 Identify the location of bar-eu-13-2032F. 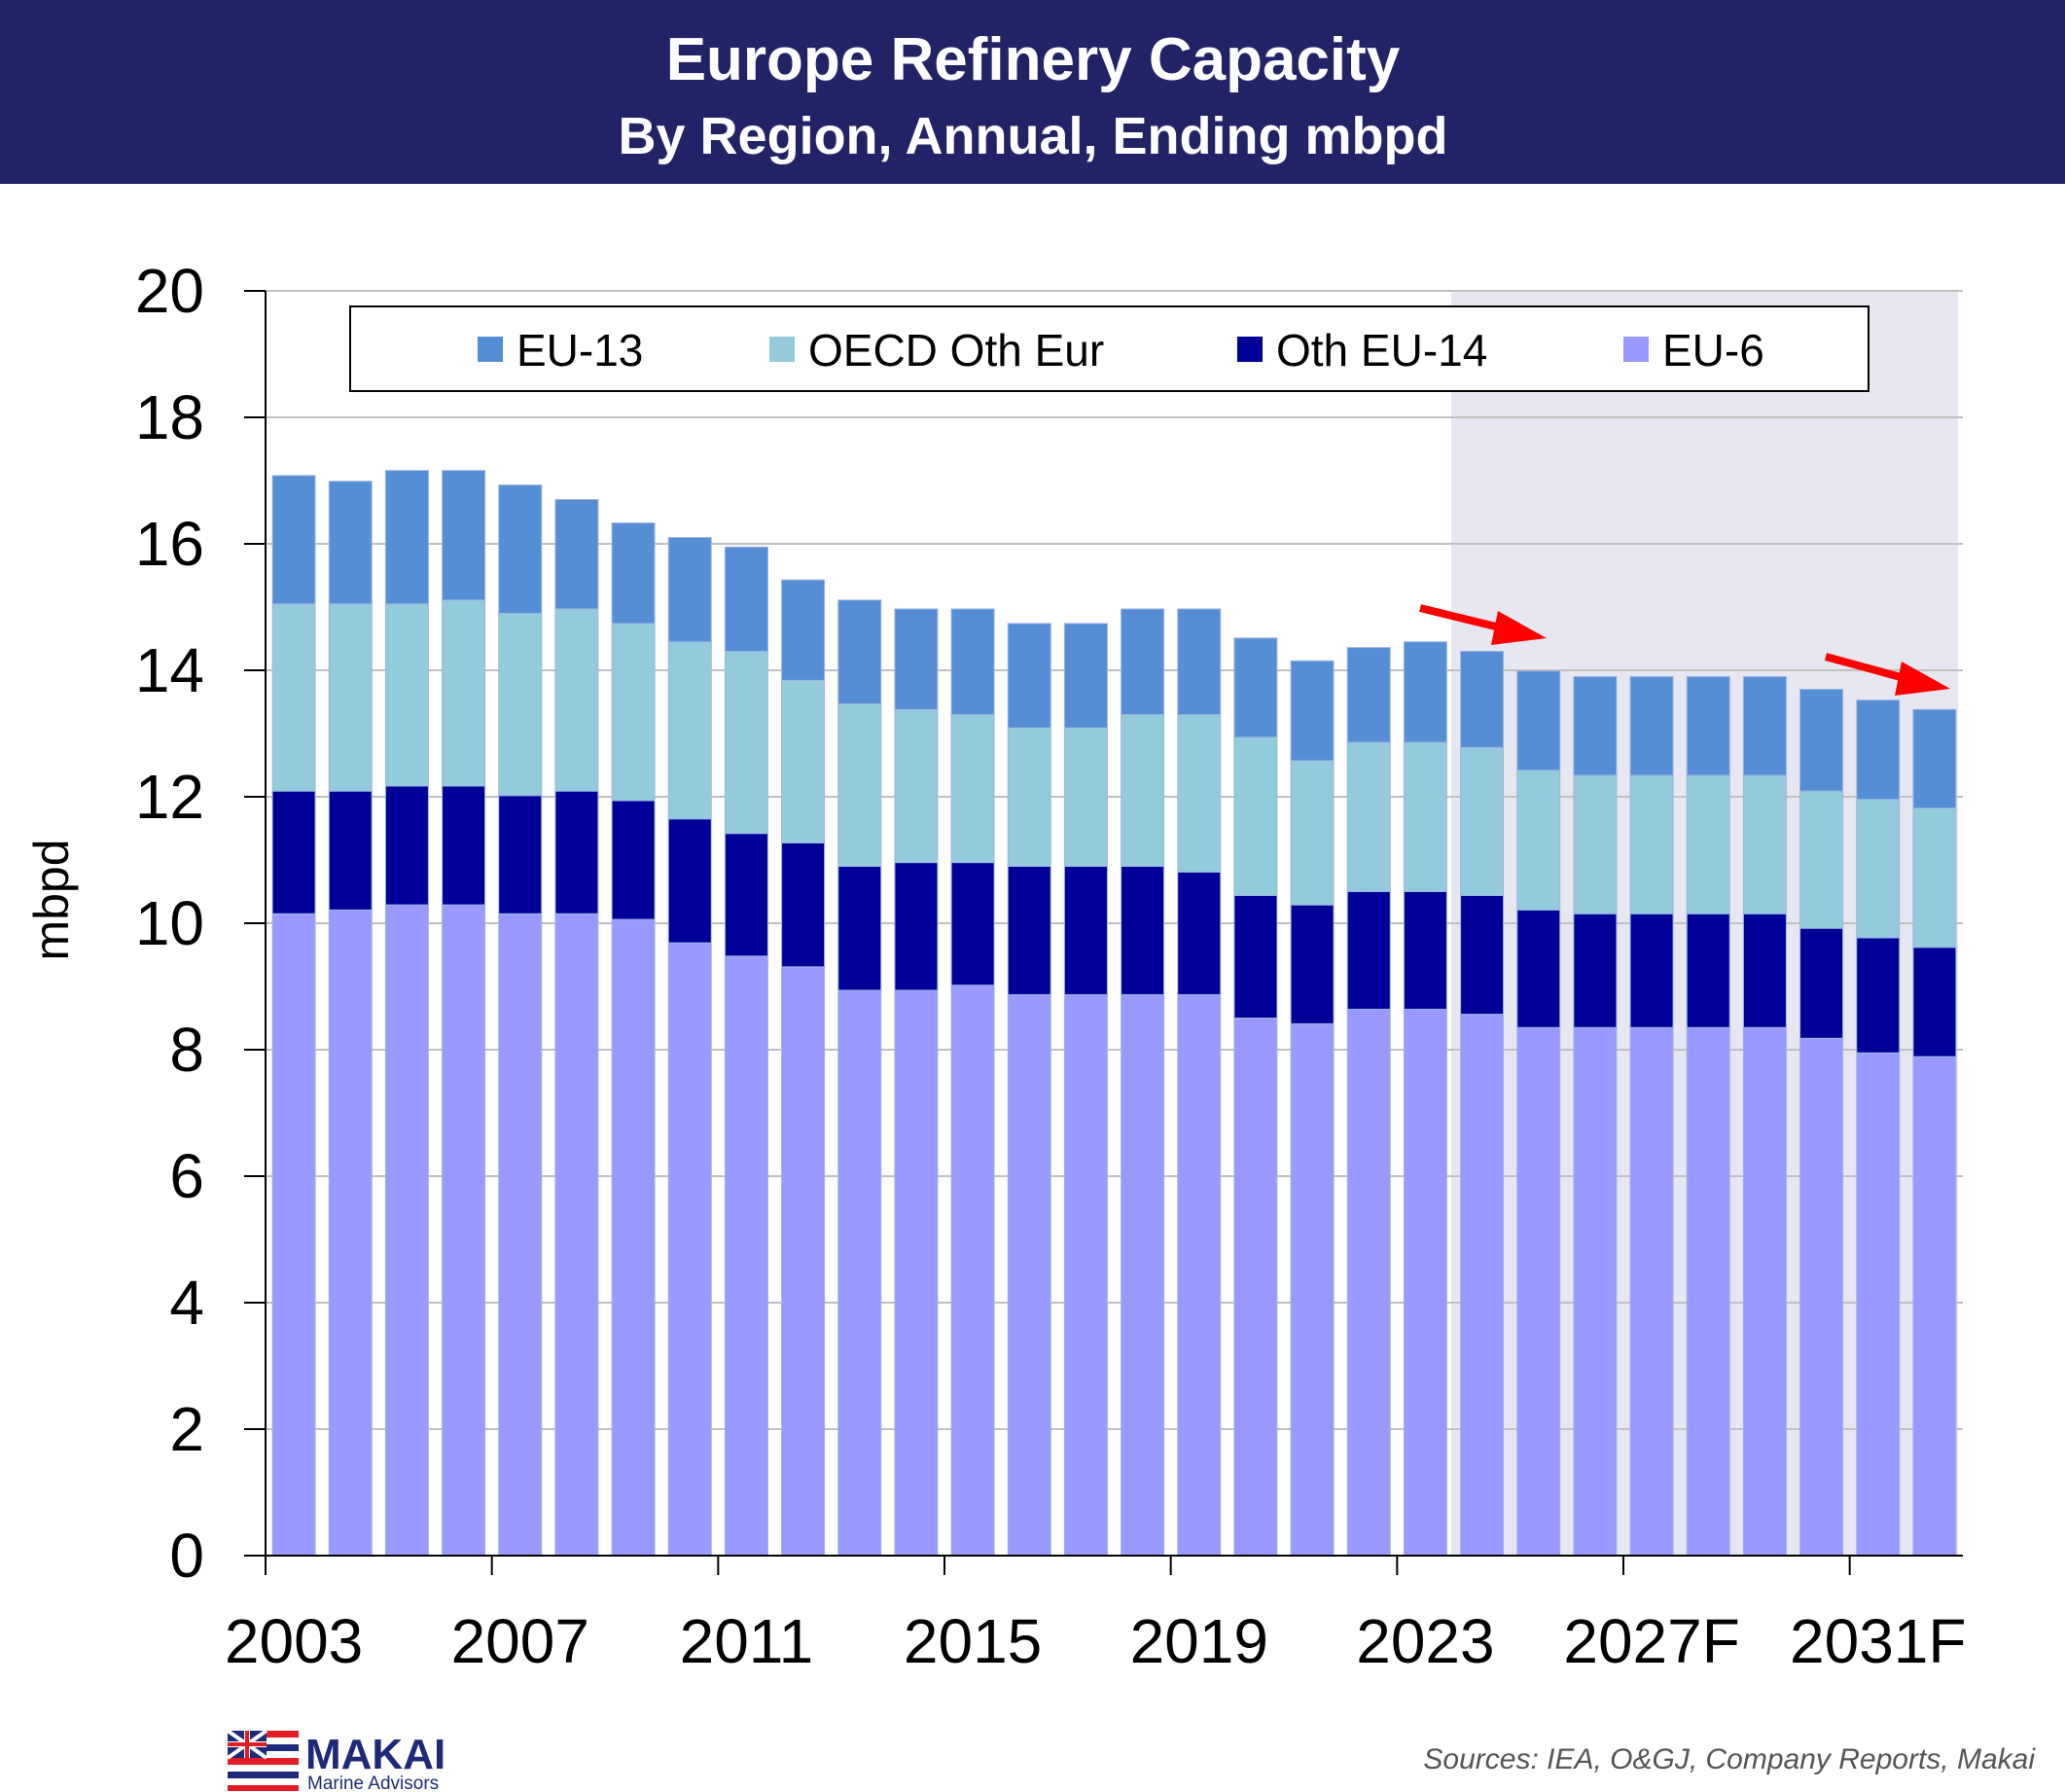
(1934, 758).